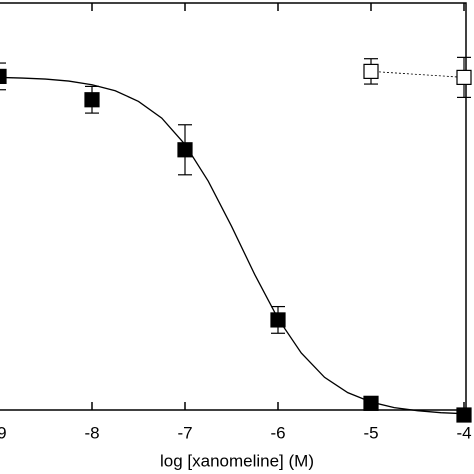 This screenshot has width=474, height=474. What do you see at coordinates (277, 432) in the screenshot?
I see `x-tick-label: -6` at bounding box center [277, 432].